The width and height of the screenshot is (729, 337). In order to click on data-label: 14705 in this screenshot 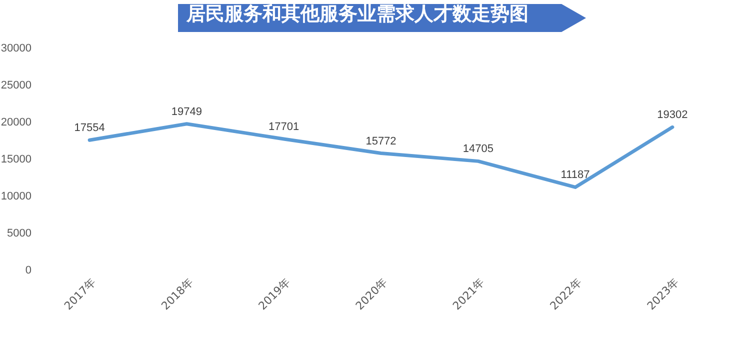, I will do `click(478, 149)`.